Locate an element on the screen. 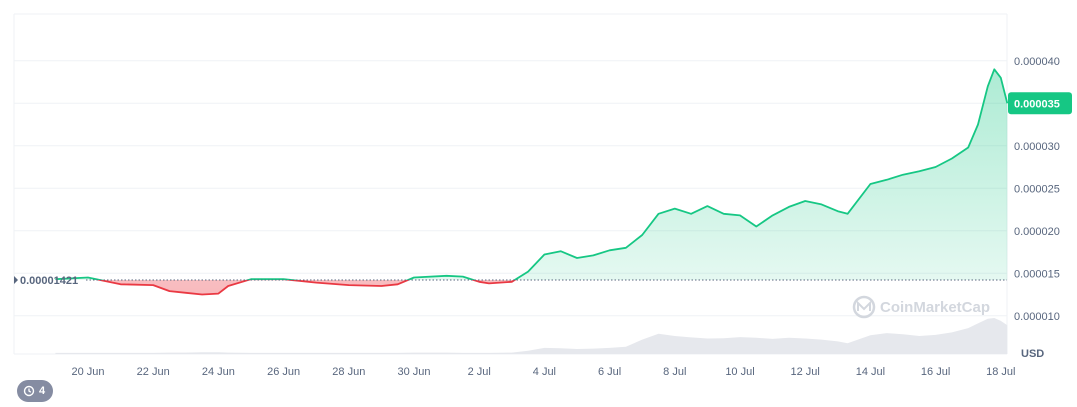 The height and width of the screenshot is (407, 1077). coinmarketcap-watermark: CoinMarketCap is located at coordinates (921, 307).